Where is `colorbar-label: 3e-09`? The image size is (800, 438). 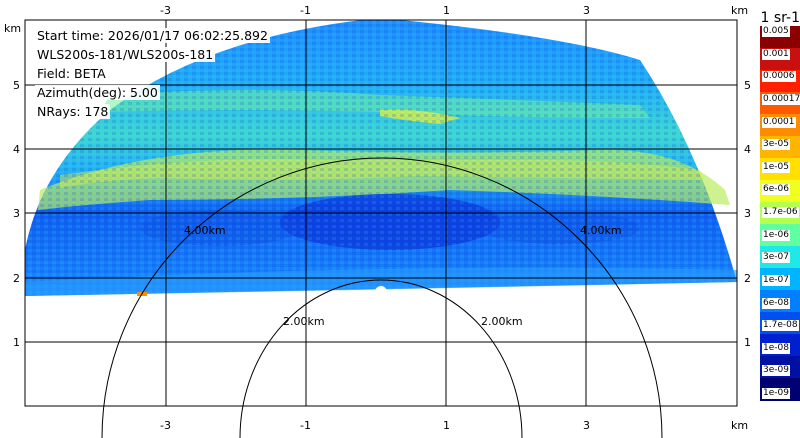
colorbar-label: 3e-09 is located at coordinates (776, 371).